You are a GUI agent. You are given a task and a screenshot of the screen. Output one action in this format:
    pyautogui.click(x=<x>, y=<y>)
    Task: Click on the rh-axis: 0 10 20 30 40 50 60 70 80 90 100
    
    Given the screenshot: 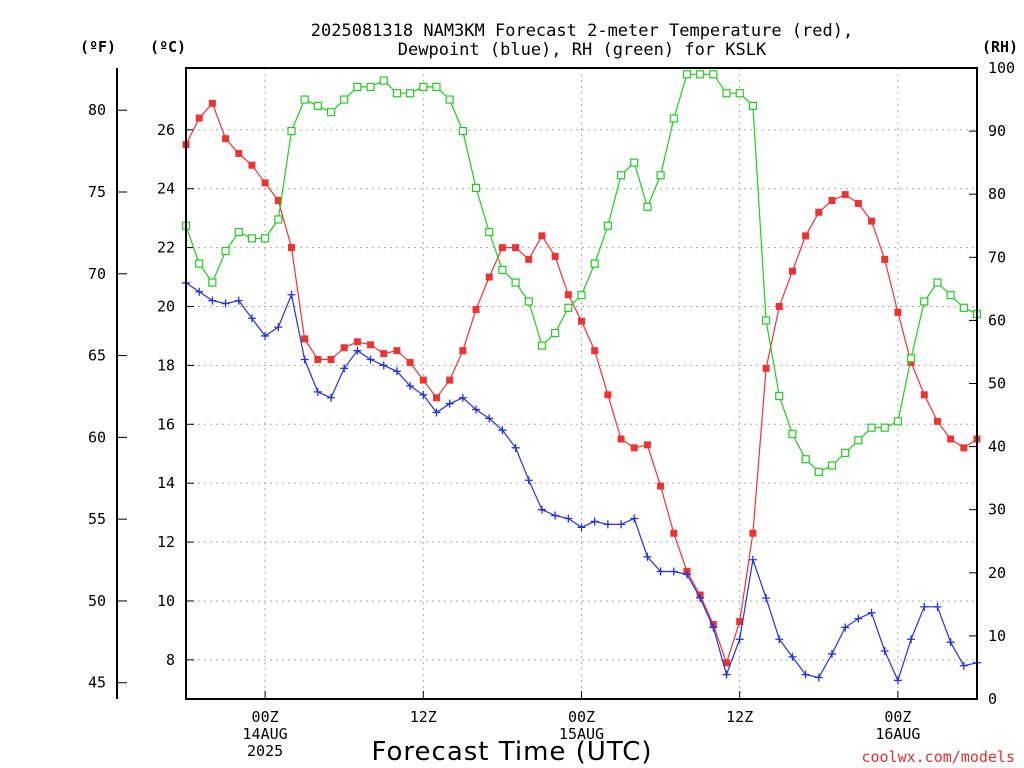 What is the action you would take?
    pyautogui.click(x=992, y=383)
    